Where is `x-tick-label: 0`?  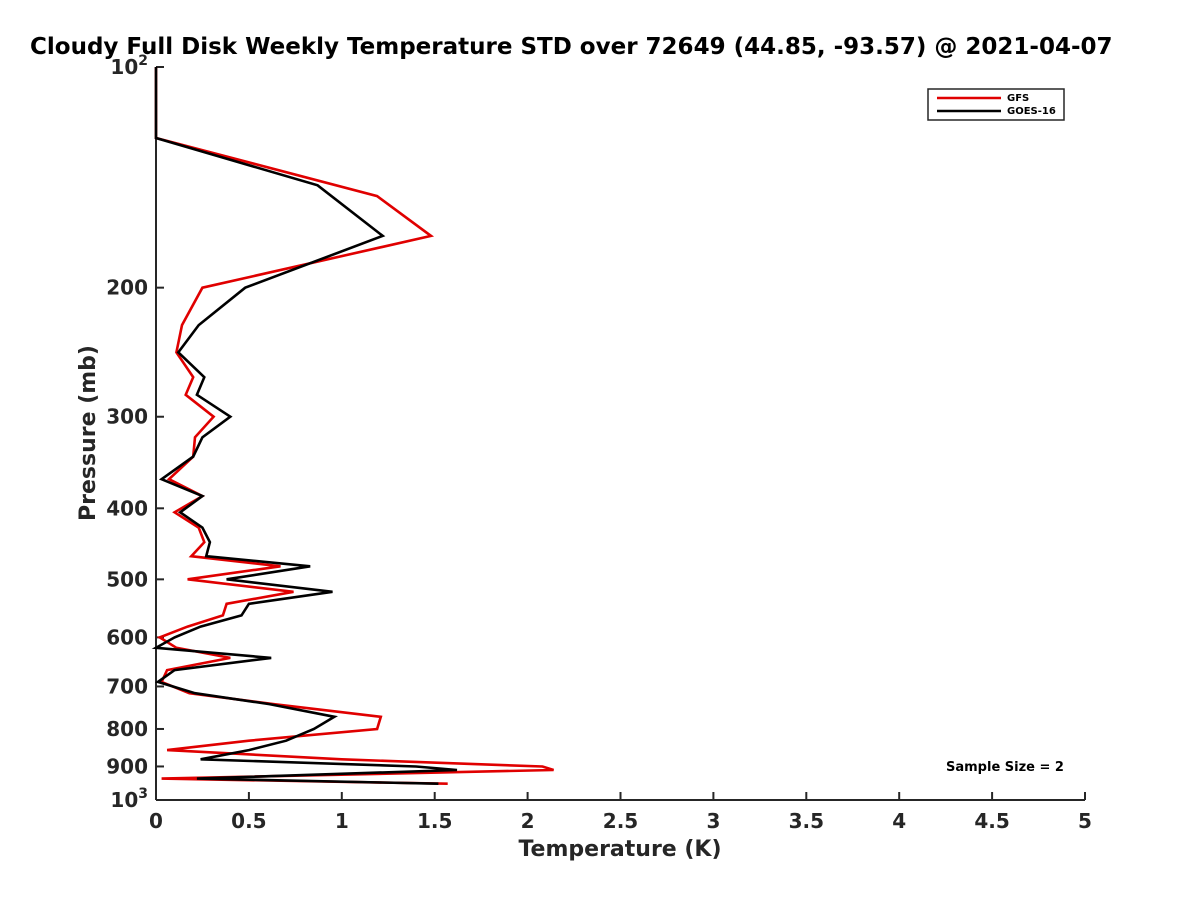 x-tick-label: 0 is located at coordinates (156, 821).